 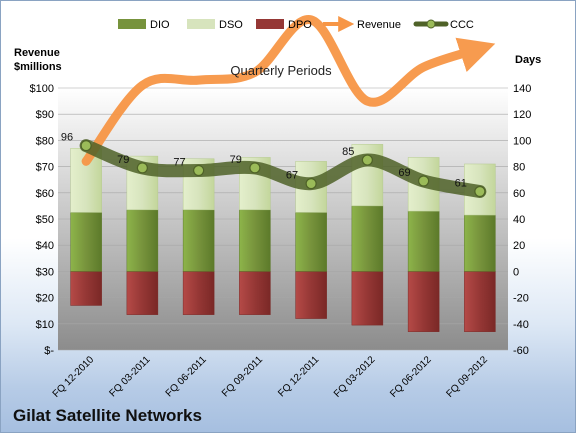 I want to click on left-axis-label-line2: $millions, so click(x=38, y=67).